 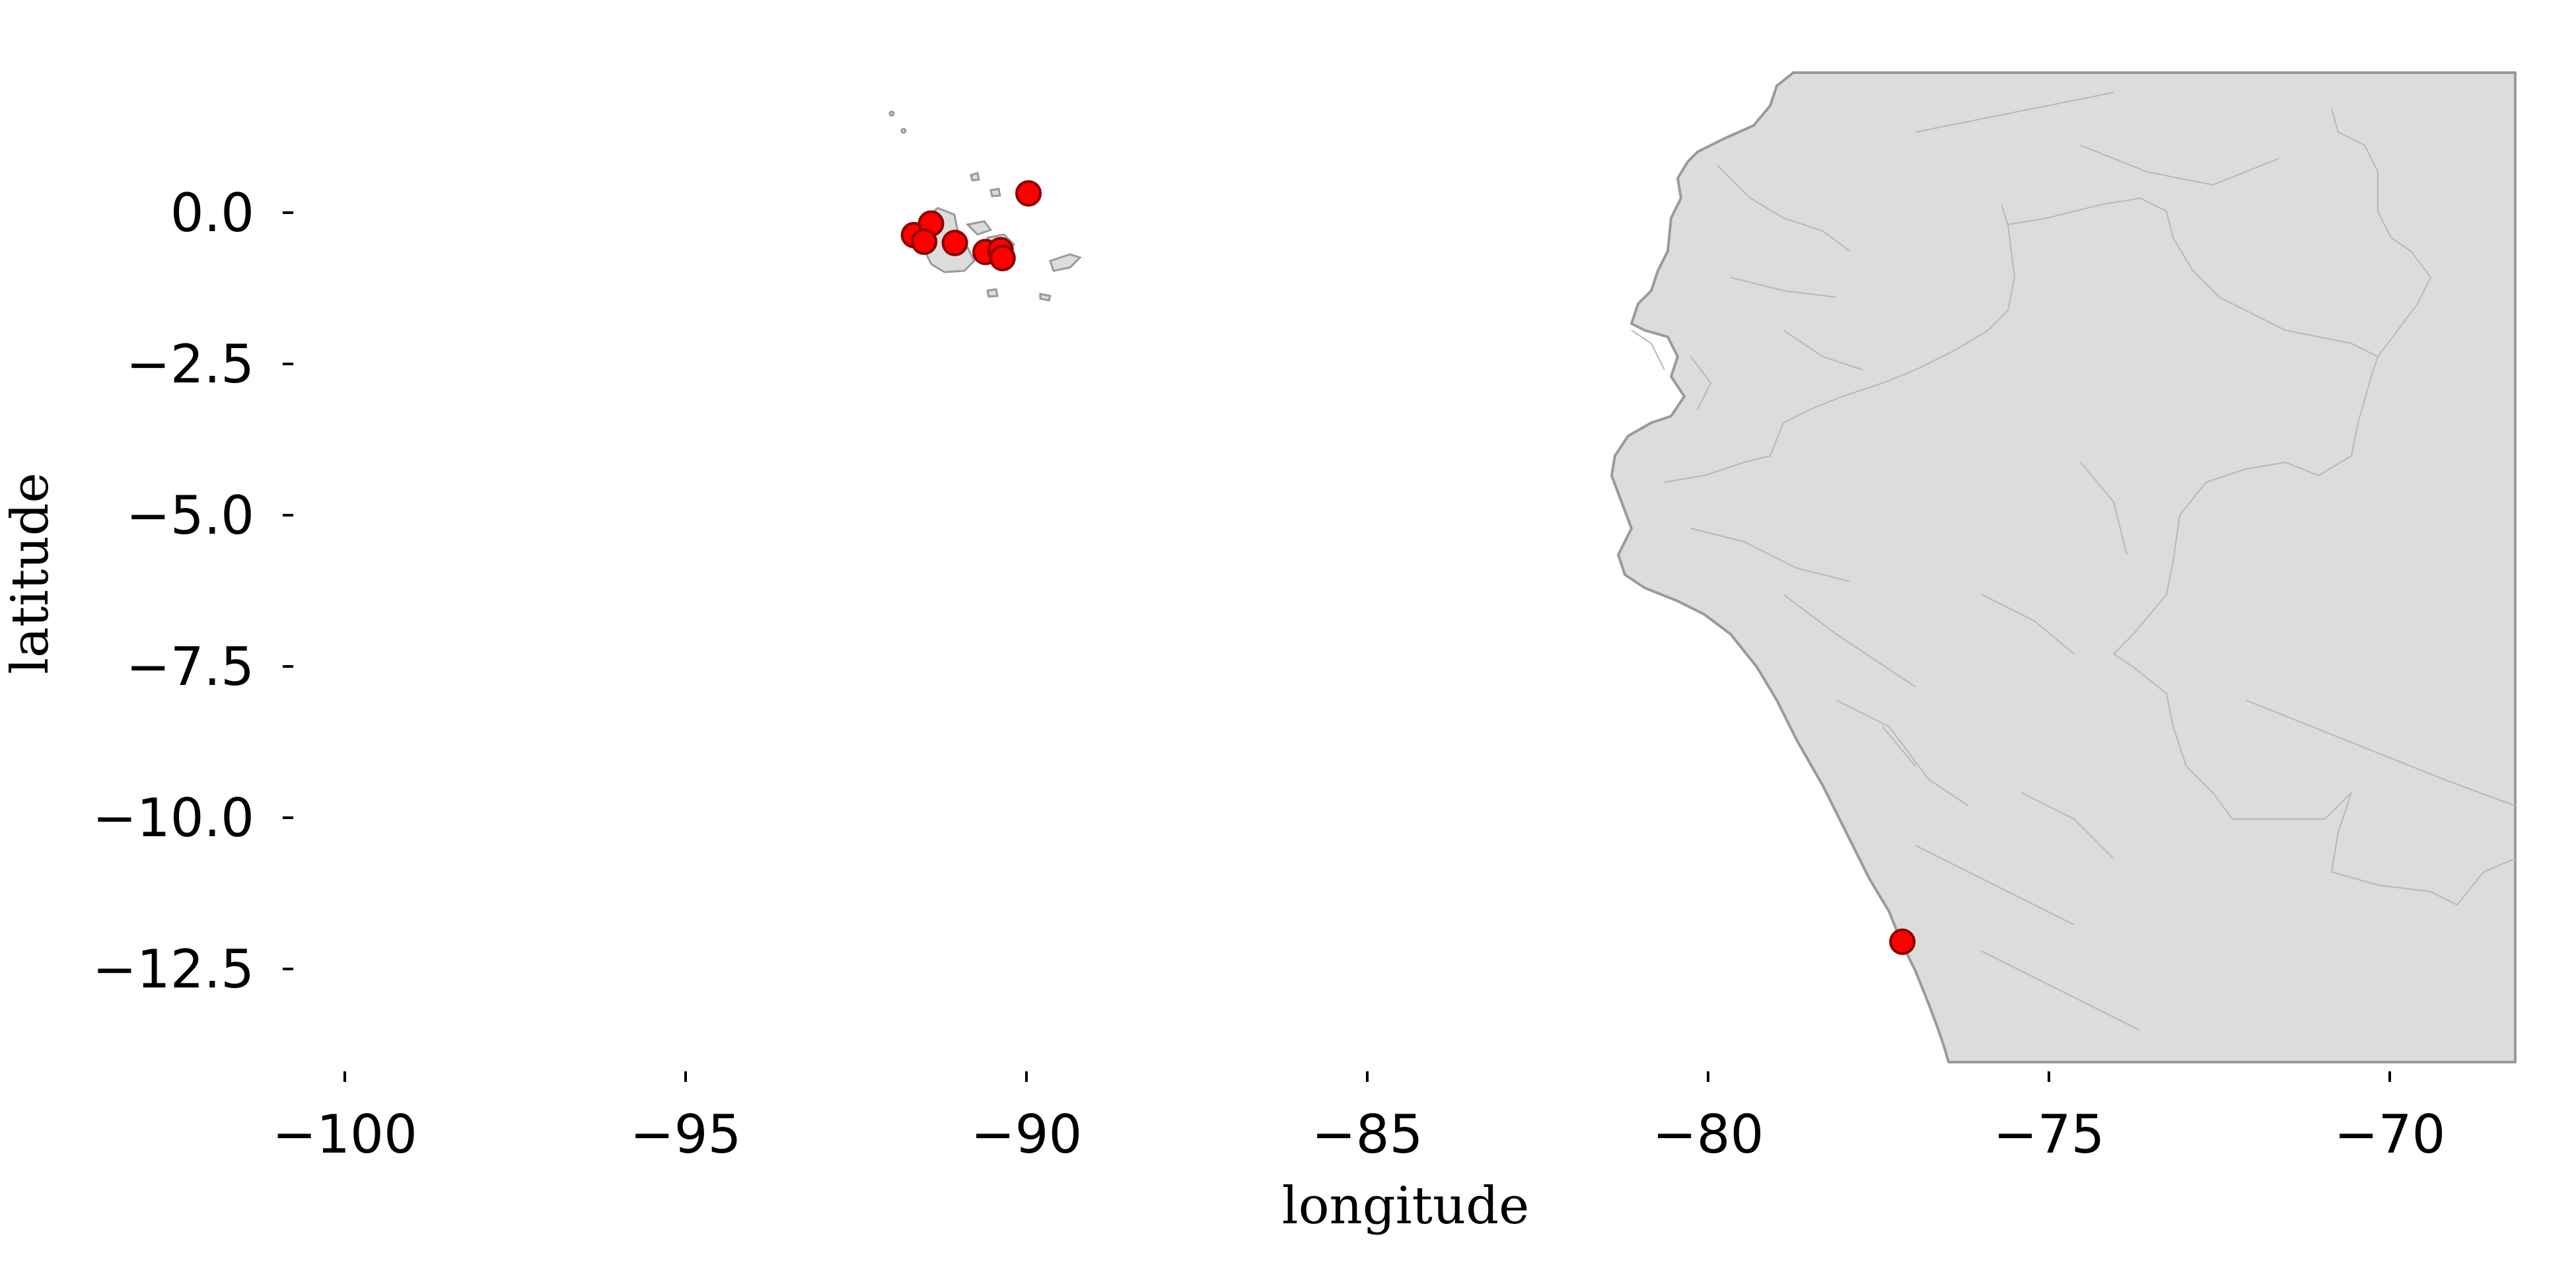 I want to click on x-tick-label: −90, so click(x=1027, y=1135).